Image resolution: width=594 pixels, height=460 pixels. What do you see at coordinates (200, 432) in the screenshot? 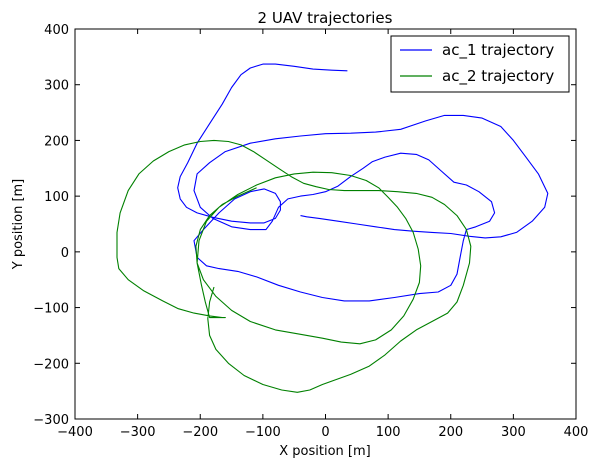
I see `x-tick-label: −200` at bounding box center [200, 432].